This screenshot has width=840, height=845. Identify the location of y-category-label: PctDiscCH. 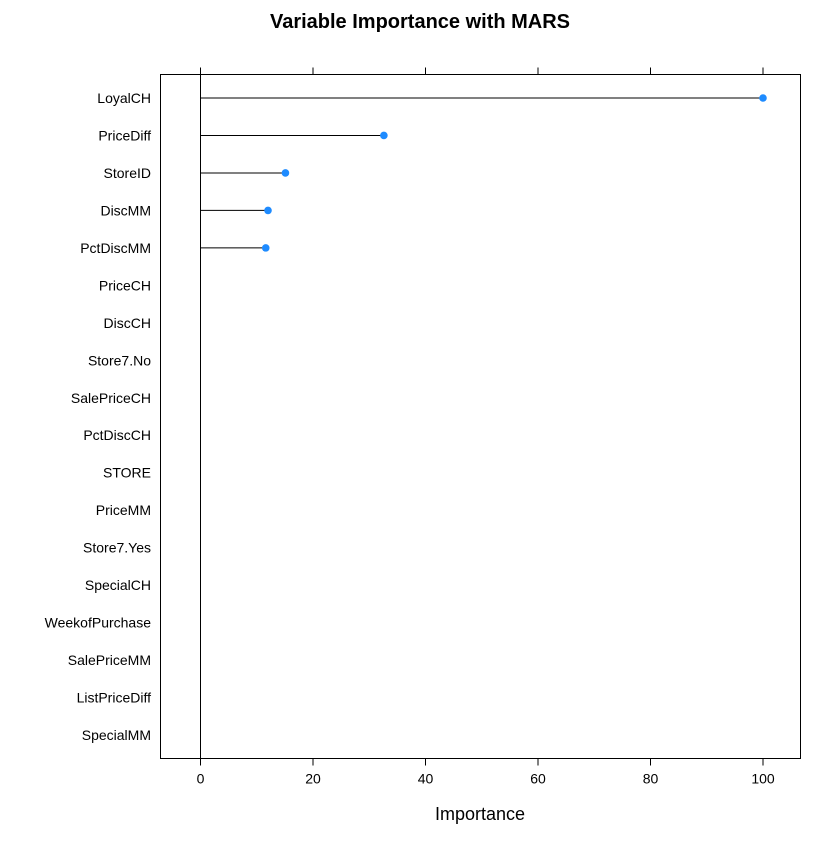
(117, 435).